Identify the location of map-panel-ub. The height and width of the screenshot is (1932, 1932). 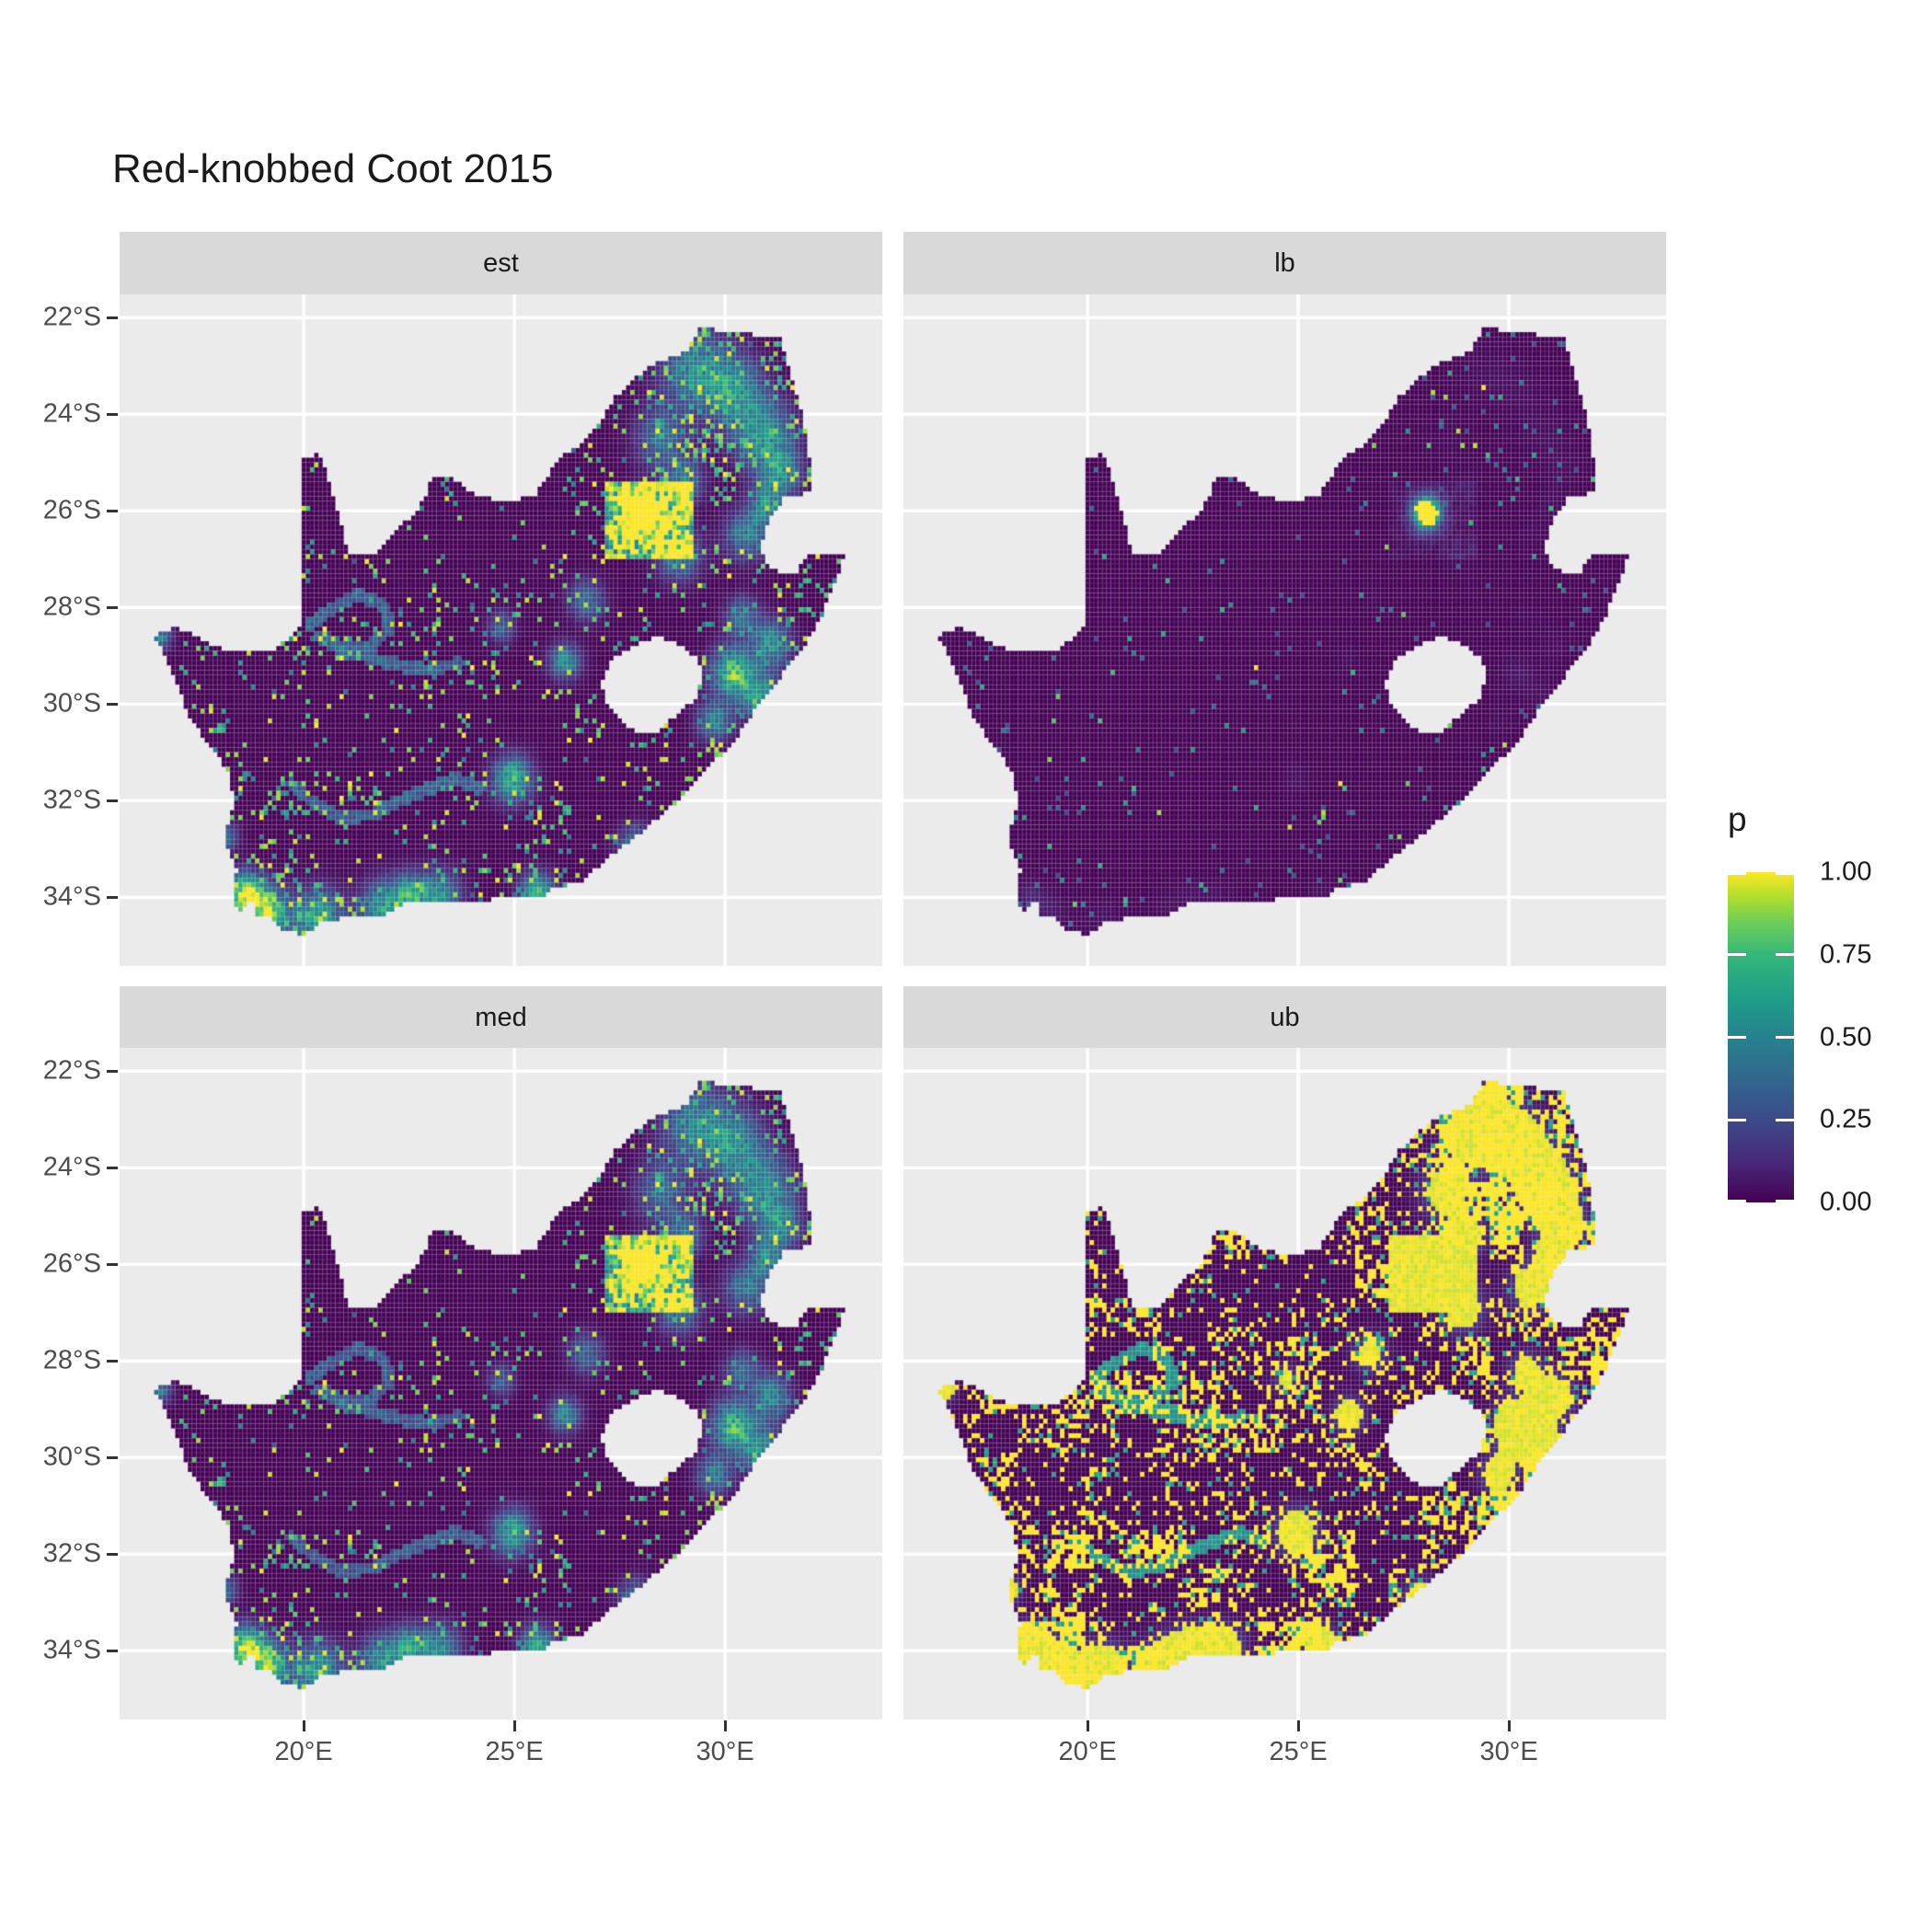
(1284, 1383).